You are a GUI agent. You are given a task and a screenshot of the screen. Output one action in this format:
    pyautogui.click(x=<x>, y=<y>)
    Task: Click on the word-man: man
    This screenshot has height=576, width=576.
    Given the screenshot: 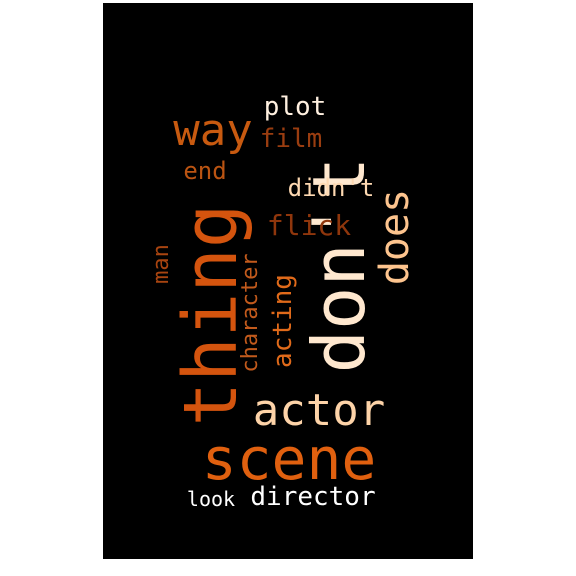 What is the action you would take?
    pyautogui.click(x=161, y=264)
    